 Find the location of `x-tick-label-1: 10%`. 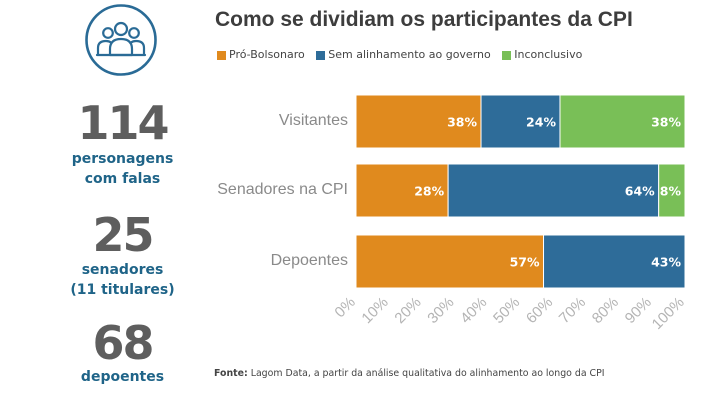

x-tick-label-1: 10% is located at coordinates (374, 310).